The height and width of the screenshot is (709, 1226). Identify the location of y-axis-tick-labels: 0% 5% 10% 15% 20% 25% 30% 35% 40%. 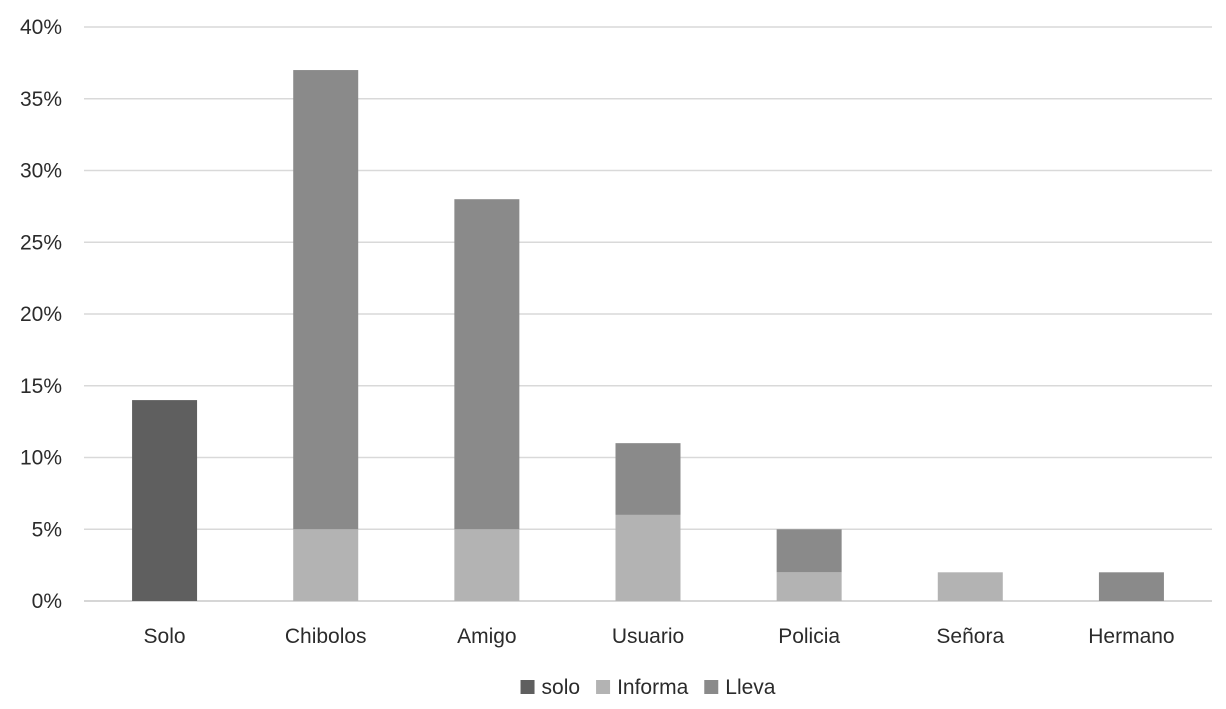
(41, 314).